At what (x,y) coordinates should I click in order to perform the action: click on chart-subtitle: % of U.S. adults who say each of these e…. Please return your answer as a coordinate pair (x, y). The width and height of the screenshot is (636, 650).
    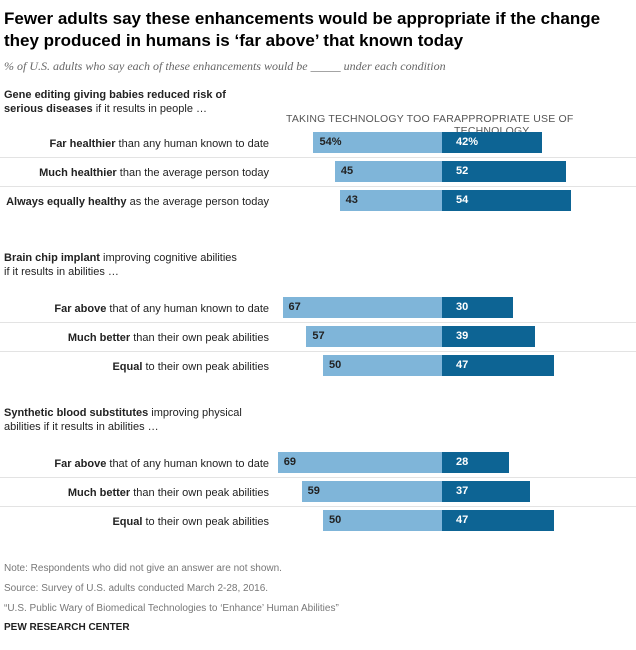
    Looking at the image, I should click on (225, 66).